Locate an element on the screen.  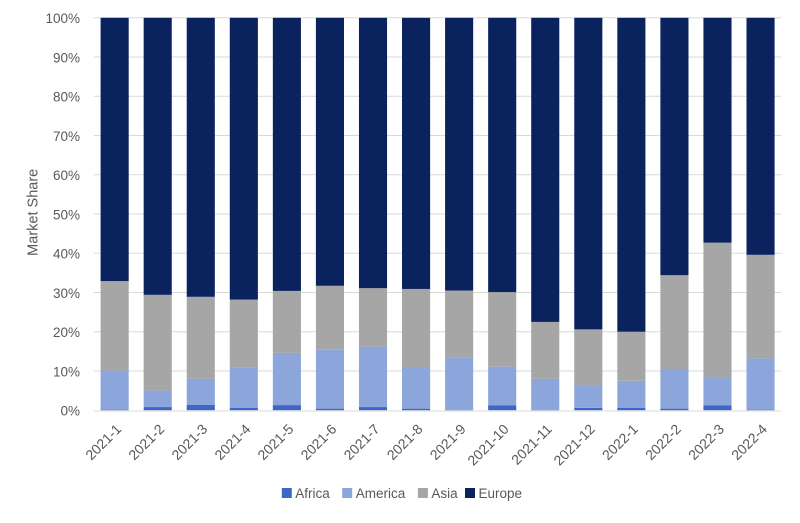
svg-text: 90% is located at coordinates (66, 57).